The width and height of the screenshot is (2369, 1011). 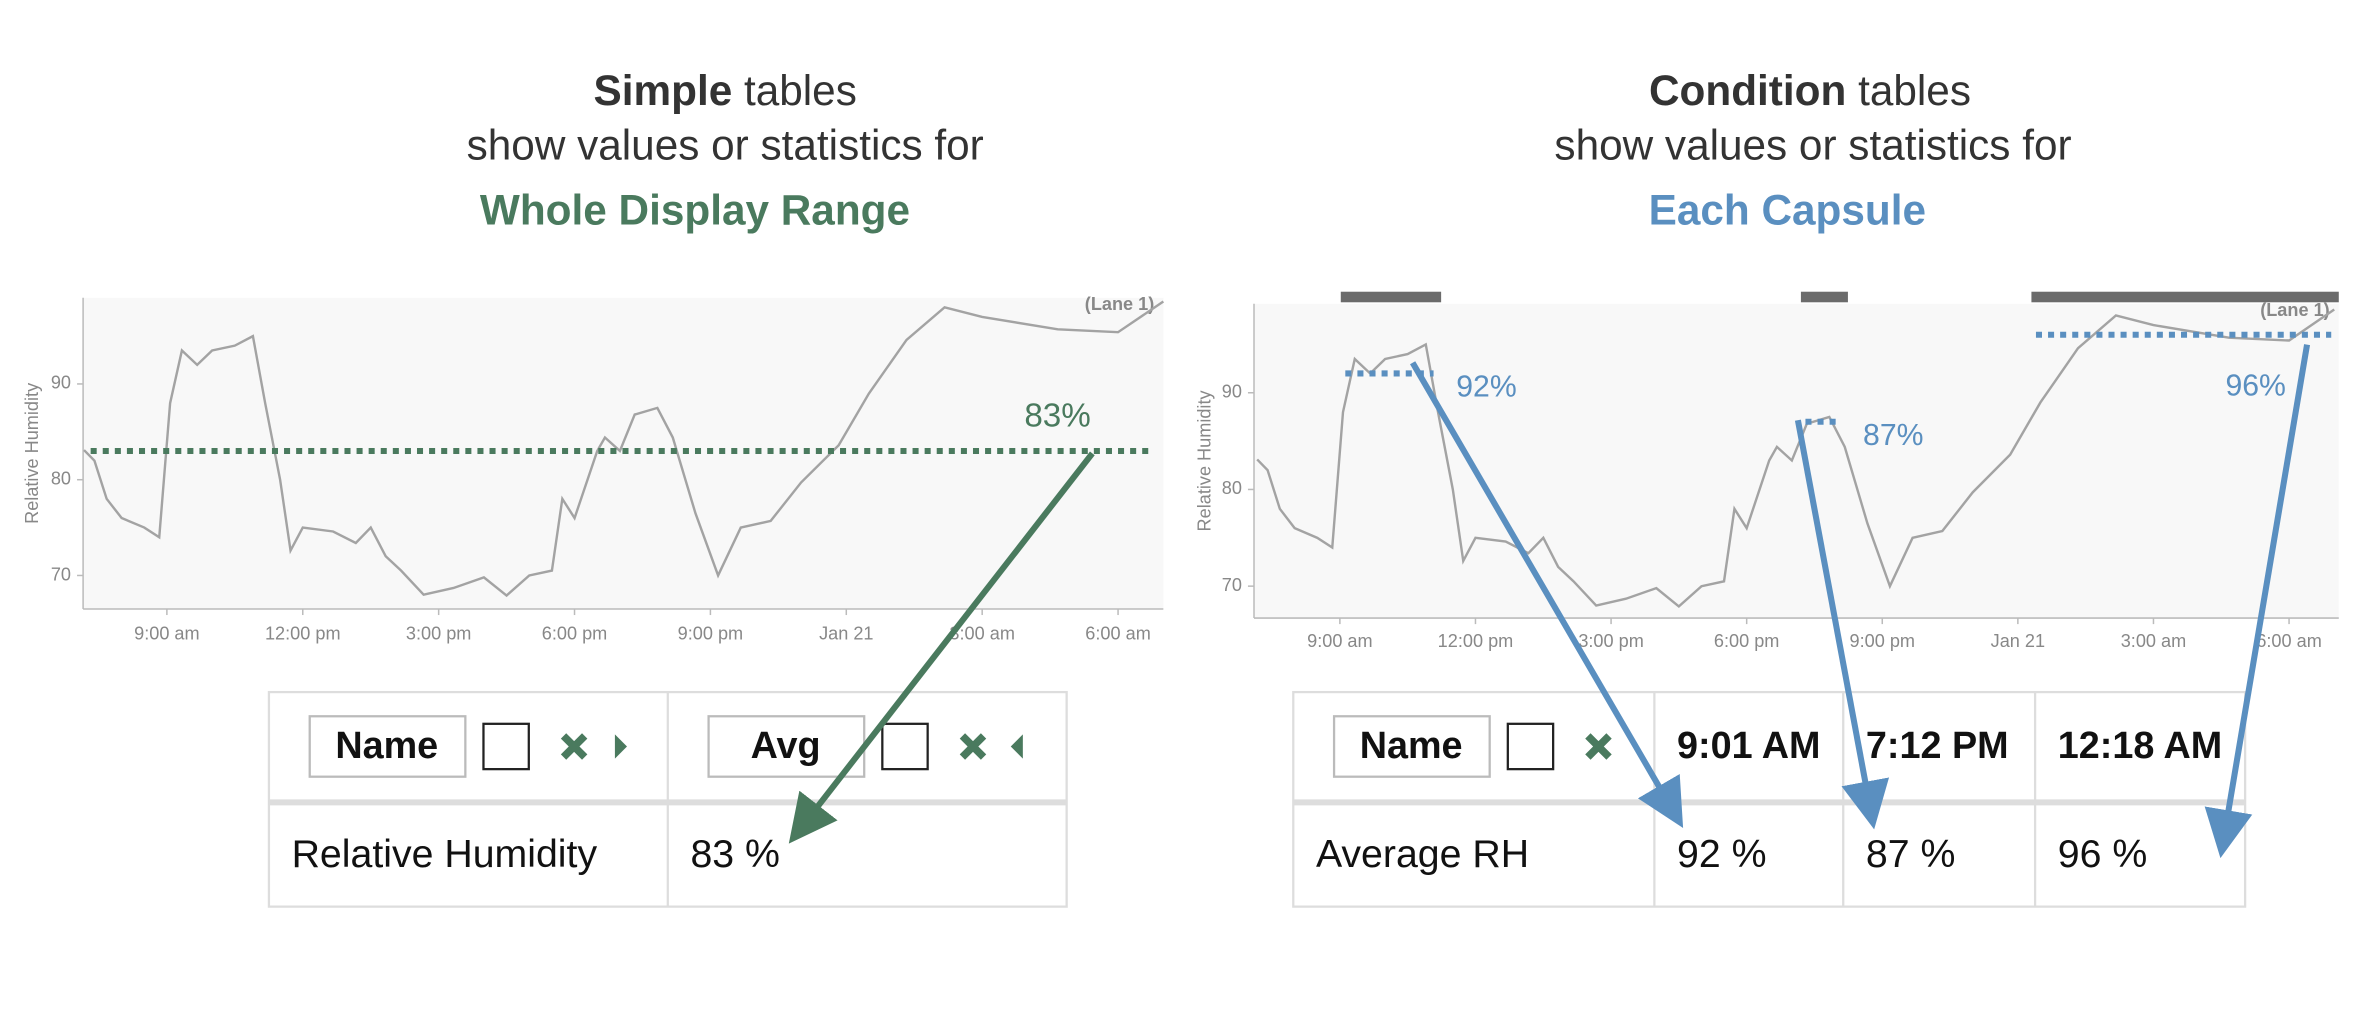 I want to click on heading: Condition tables, so click(x=1810, y=90).